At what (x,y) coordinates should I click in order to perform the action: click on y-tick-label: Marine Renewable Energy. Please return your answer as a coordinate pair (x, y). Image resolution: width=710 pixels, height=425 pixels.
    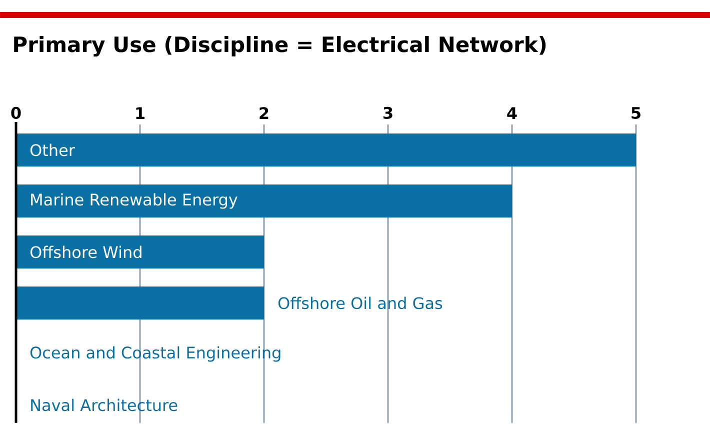
    Looking at the image, I should click on (134, 201).